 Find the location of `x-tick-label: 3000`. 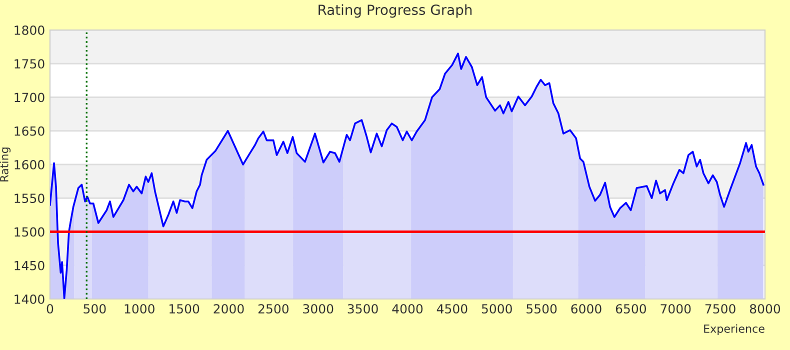

x-tick-label: 3000 is located at coordinates (318, 309).